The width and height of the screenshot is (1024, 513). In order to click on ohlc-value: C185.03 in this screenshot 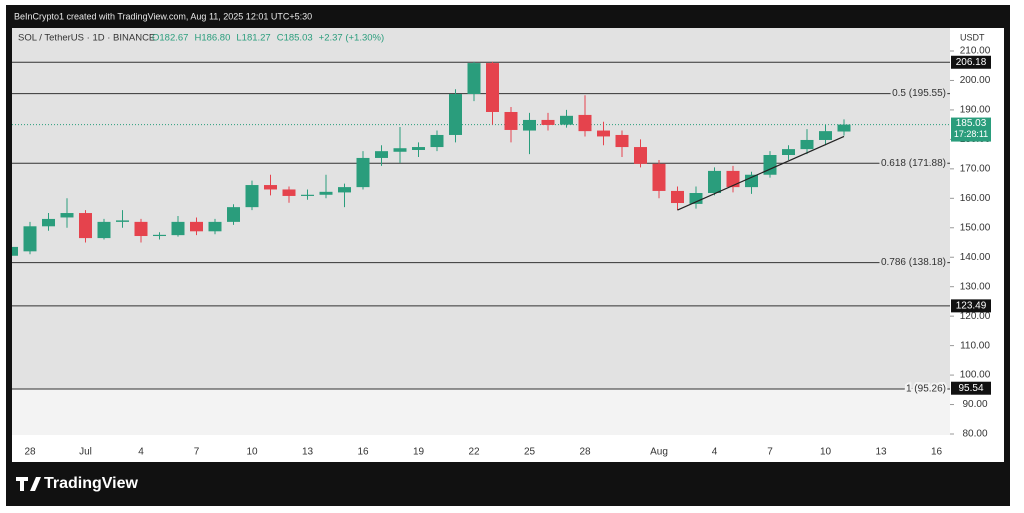, I will do `click(295, 38)`.